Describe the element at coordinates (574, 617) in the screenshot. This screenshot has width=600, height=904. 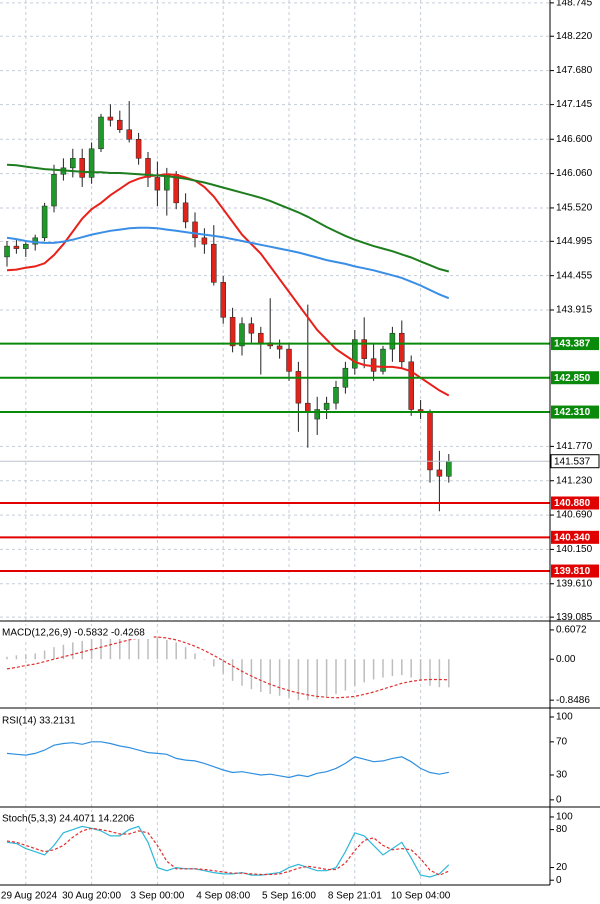
I see `y-tick-label: 139.085` at that location.